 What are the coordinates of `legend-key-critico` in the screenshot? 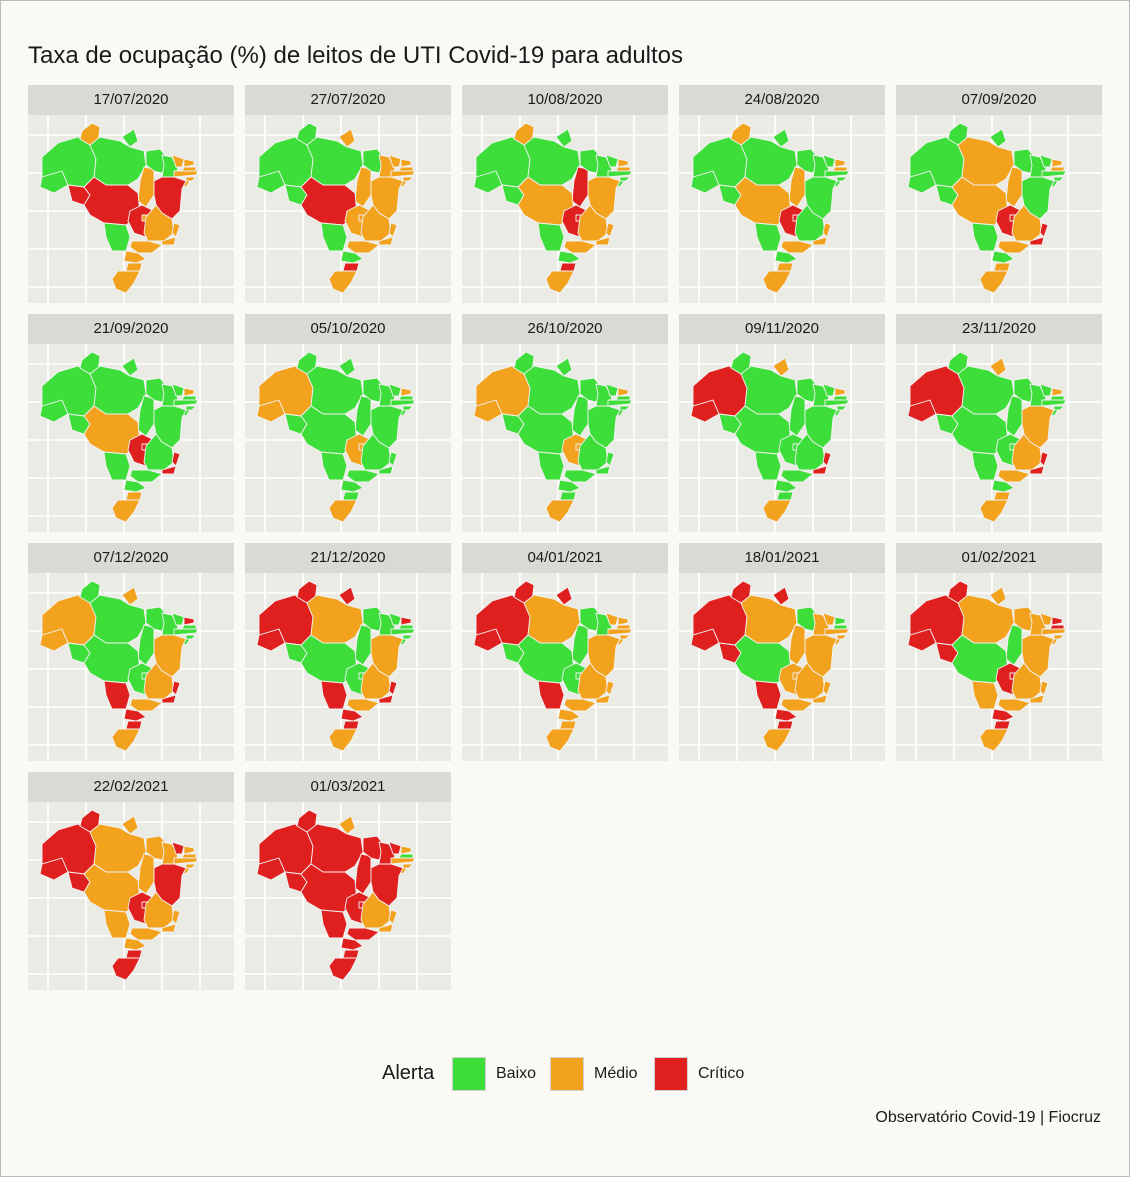 It's located at (671, 1074).